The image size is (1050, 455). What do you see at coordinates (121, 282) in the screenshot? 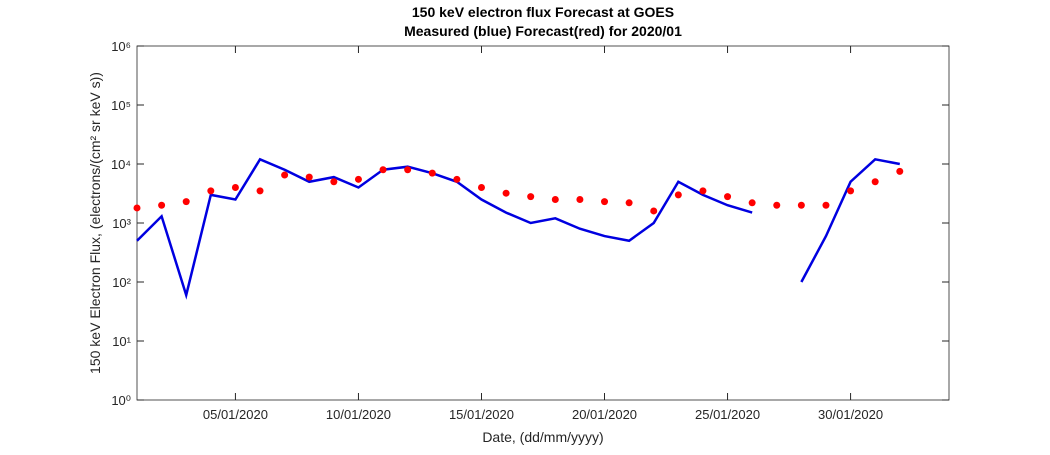
I see `y-tick-label: 10²` at bounding box center [121, 282].